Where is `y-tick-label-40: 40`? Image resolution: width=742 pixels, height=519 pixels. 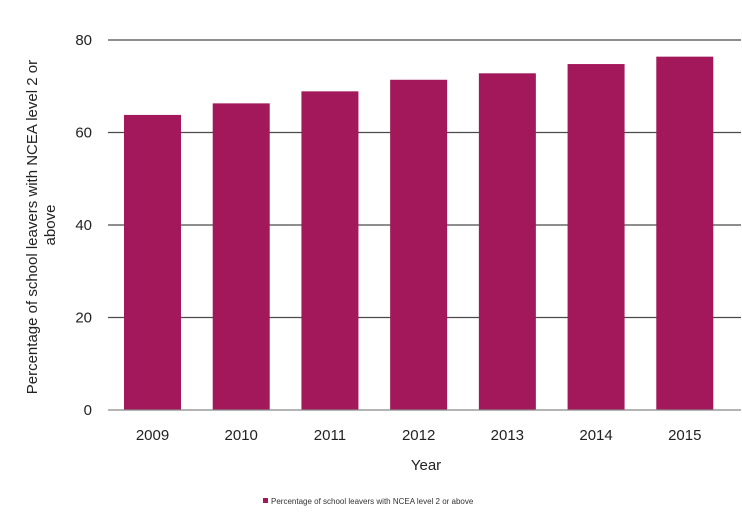
y-tick-label-40: 40 is located at coordinates (83, 225).